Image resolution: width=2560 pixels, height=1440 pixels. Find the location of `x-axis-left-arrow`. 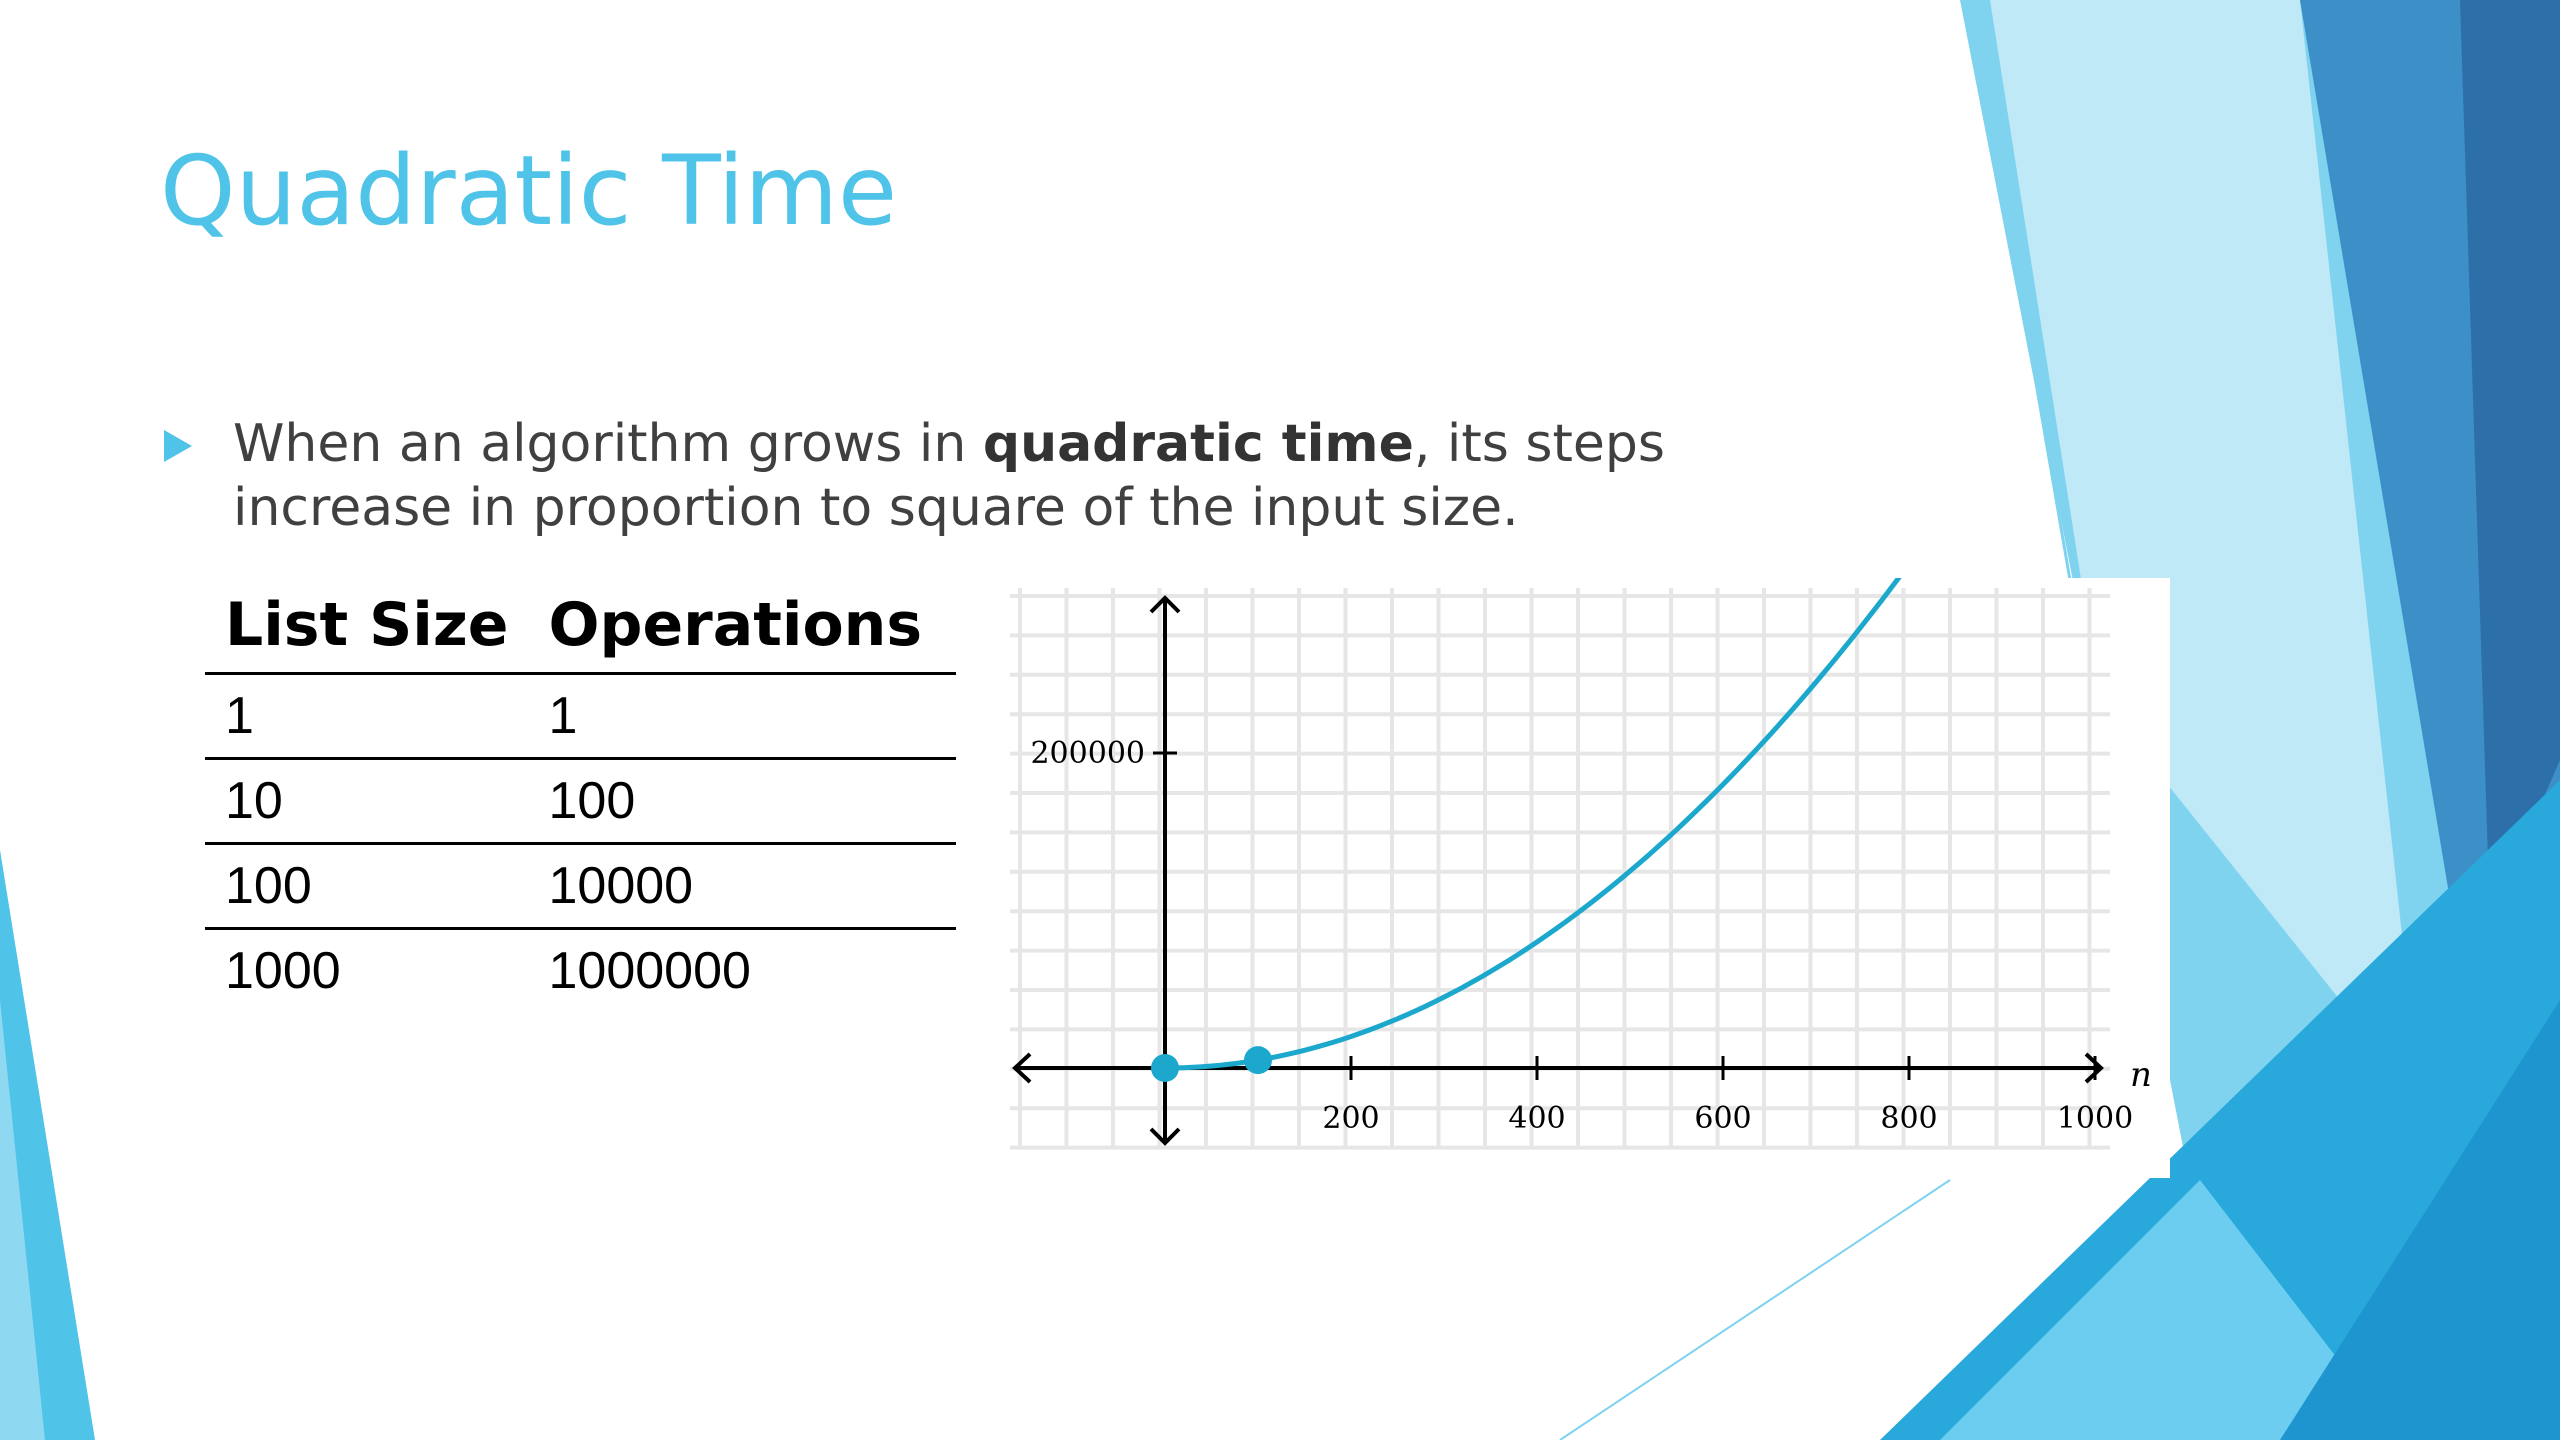

x-axis-left-arrow is located at coordinates (1022, 1068).